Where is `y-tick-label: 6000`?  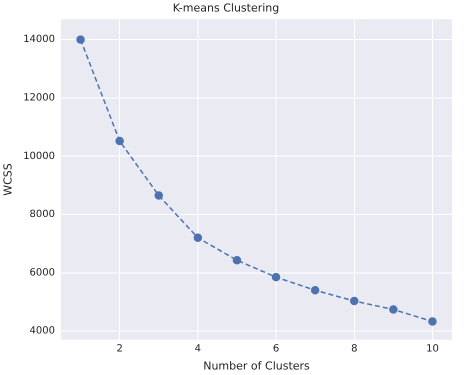
y-tick-label: 6000 is located at coordinates (43, 272).